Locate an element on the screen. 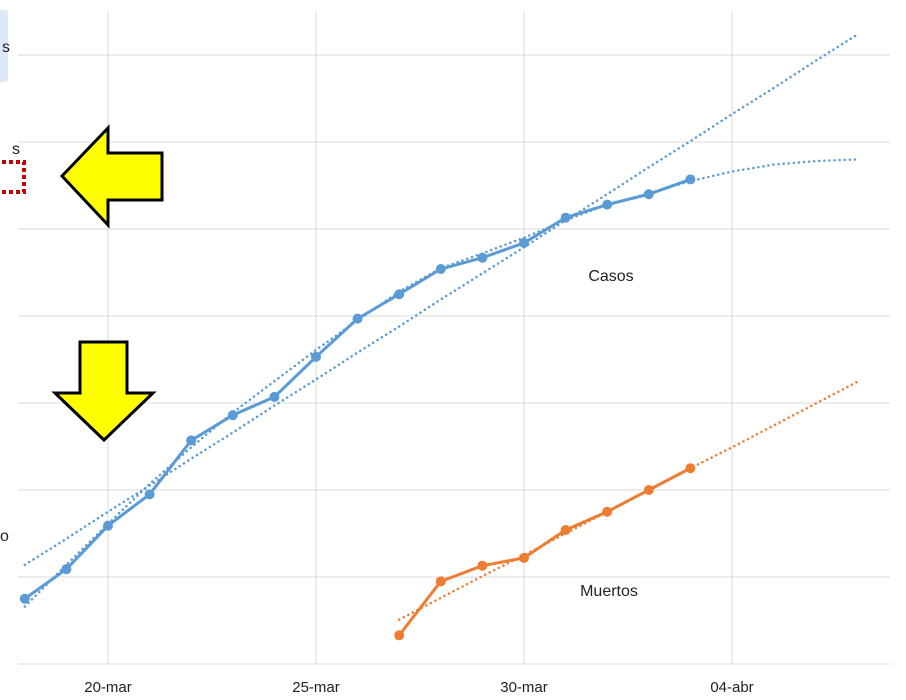  x-tick-label: 30-mar is located at coordinates (524, 687).